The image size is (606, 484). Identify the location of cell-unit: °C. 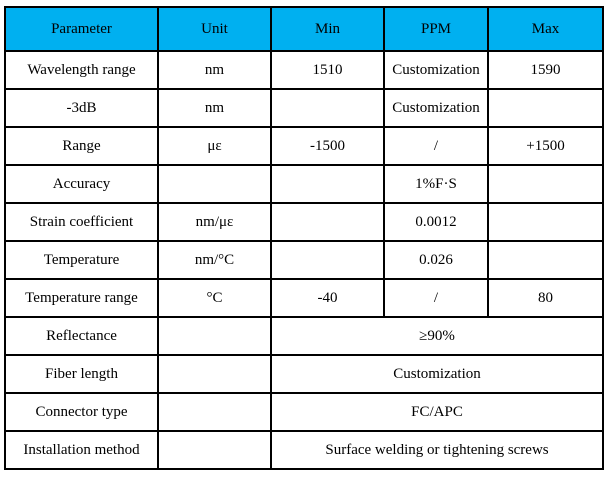
(214, 298).